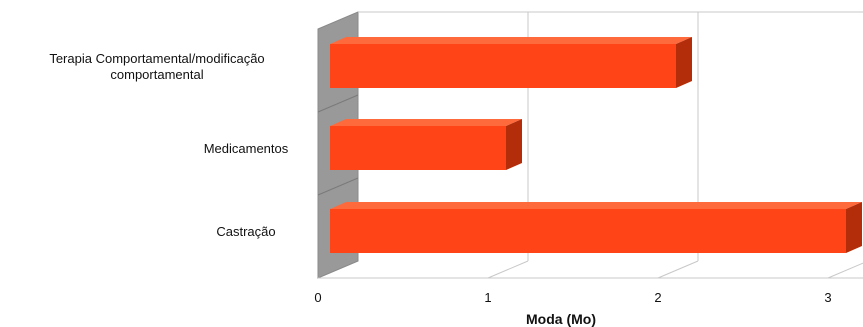  Describe the element at coordinates (572, 297) in the screenshot. I see `x-tick-labels: 0 1 2 3` at that location.